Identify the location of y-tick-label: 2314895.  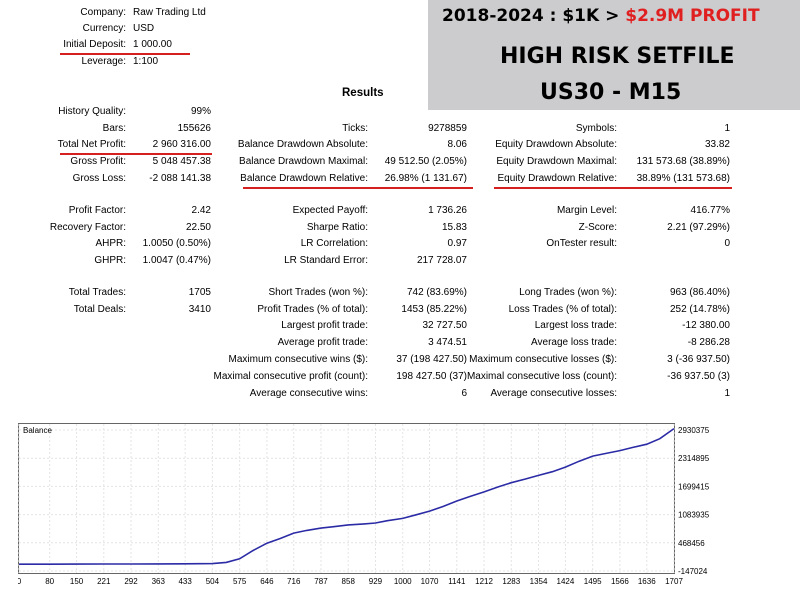
(694, 458).